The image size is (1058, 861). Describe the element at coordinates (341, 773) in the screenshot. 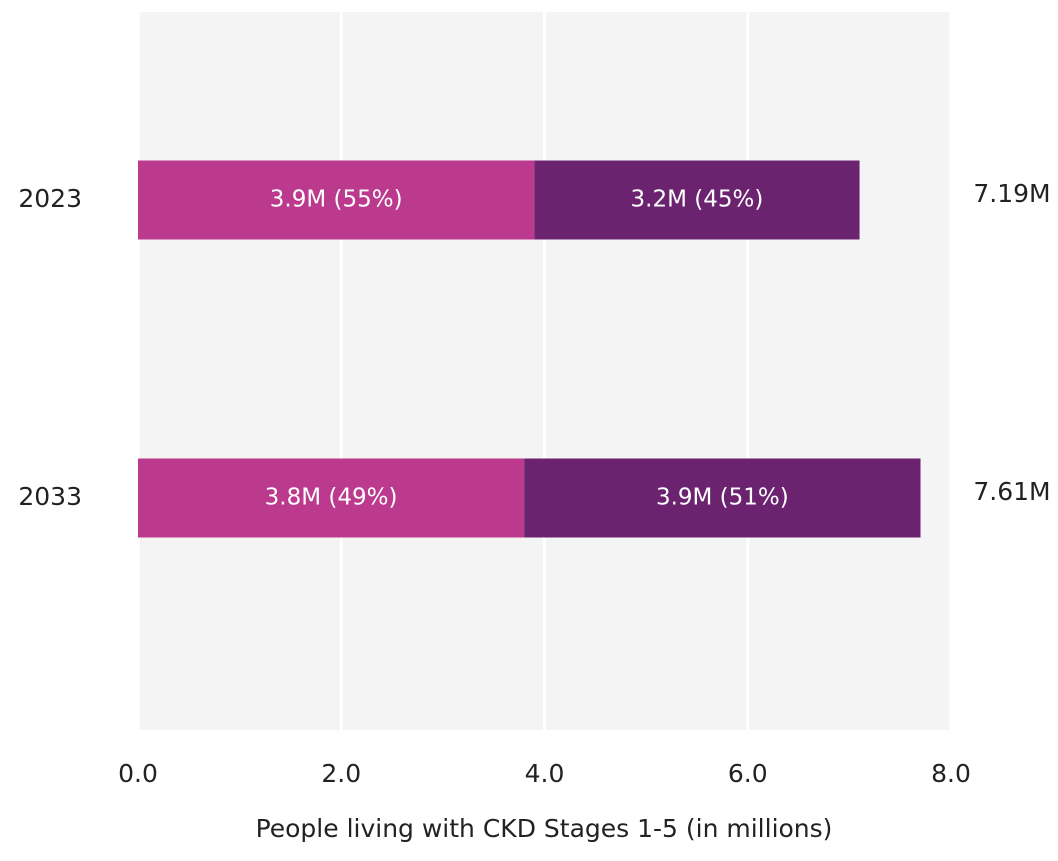

I see `x-tick-label: 2.0` at that location.